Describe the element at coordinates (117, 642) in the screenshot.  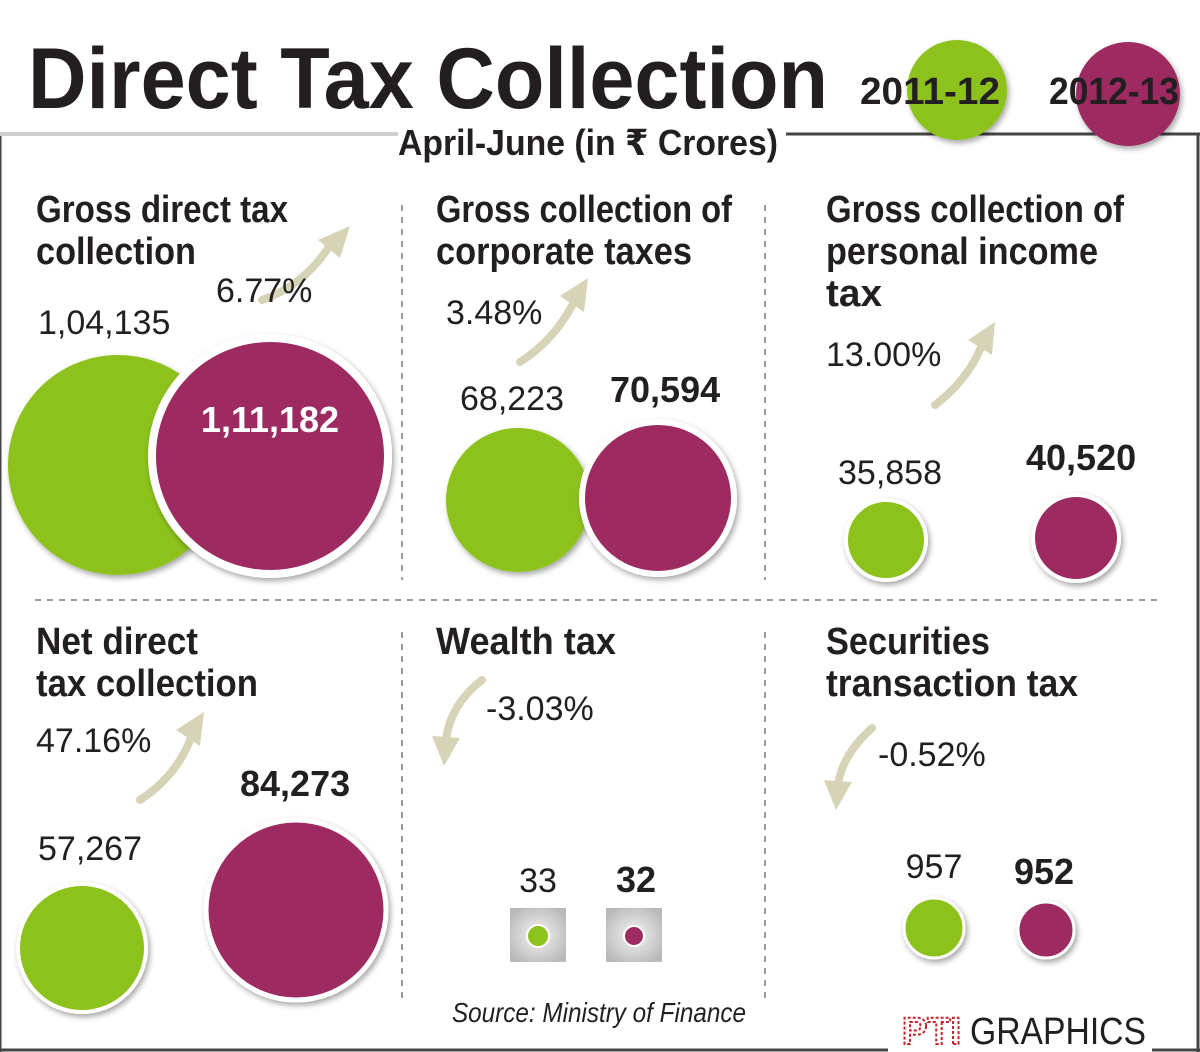
I see `panel-title-line: Net direct` at that location.